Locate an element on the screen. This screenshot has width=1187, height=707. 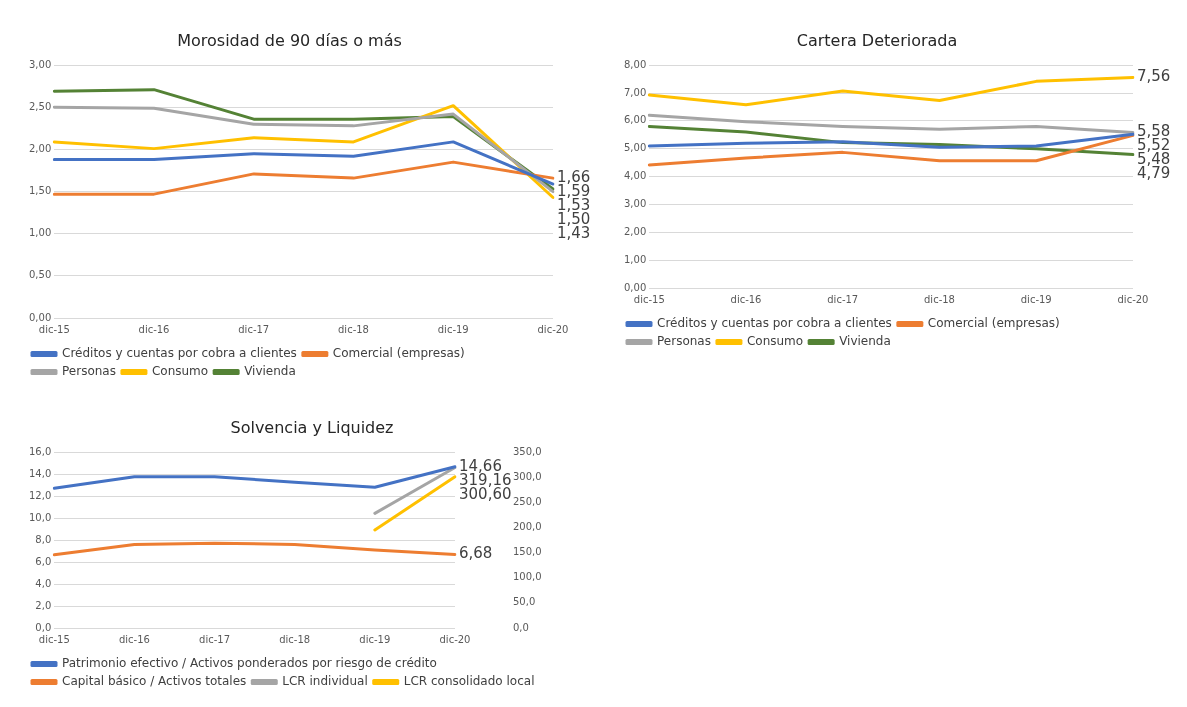
data-label: 1,43 is located at coordinates (574, 233).